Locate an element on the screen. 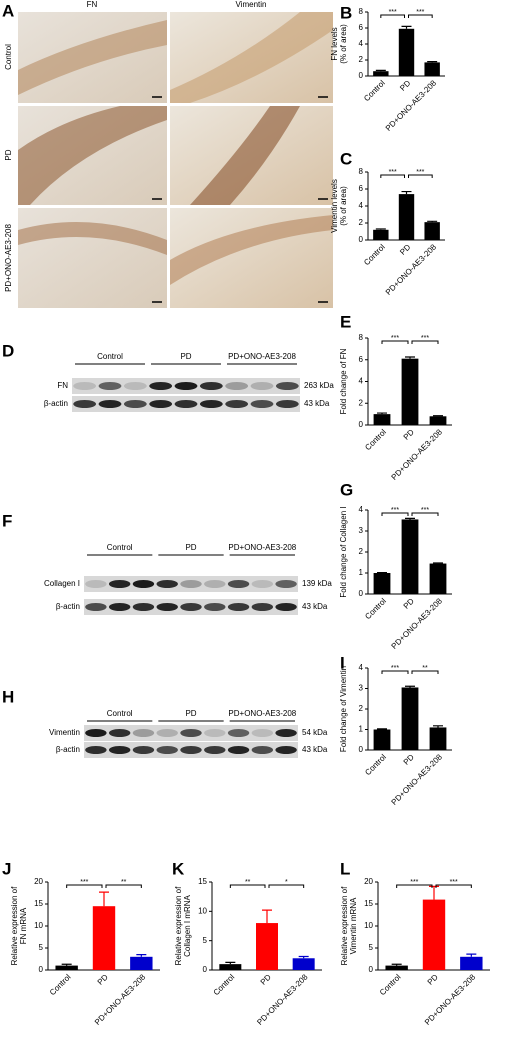  blot-row-label: β-actin is located at coordinates (68, 749).